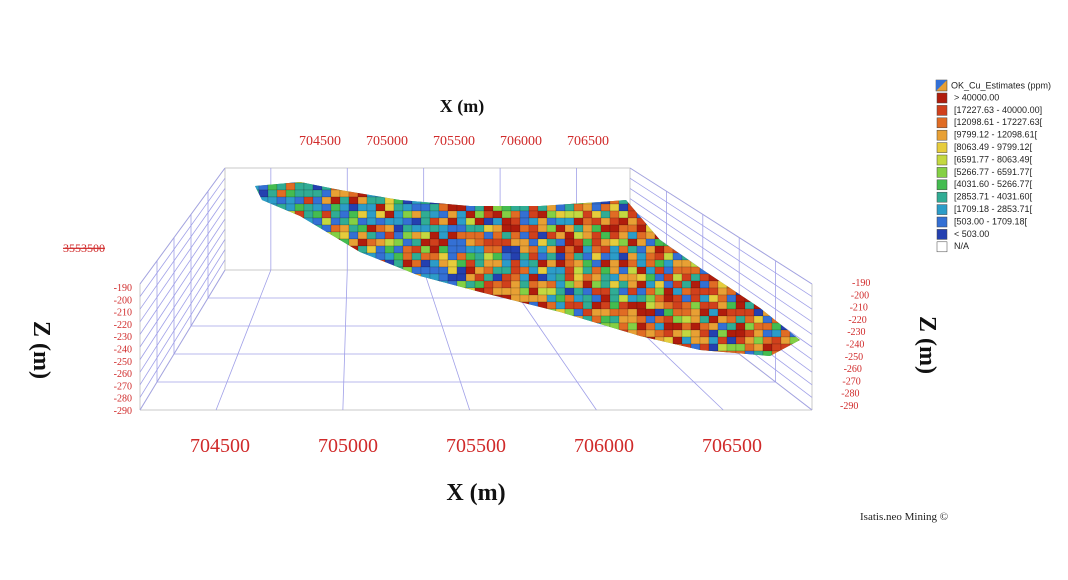  What do you see at coordinates (123, 313) in the screenshot?
I see `z-tick-label-left: -210` at bounding box center [123, 313].